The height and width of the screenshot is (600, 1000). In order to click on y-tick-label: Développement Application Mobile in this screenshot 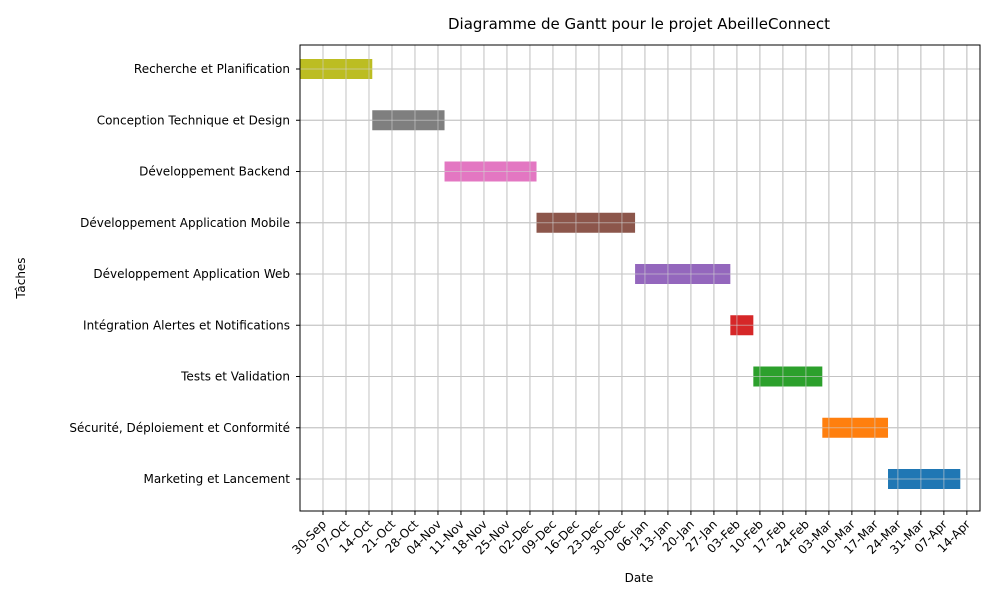, I will do `click(185, 223)`.